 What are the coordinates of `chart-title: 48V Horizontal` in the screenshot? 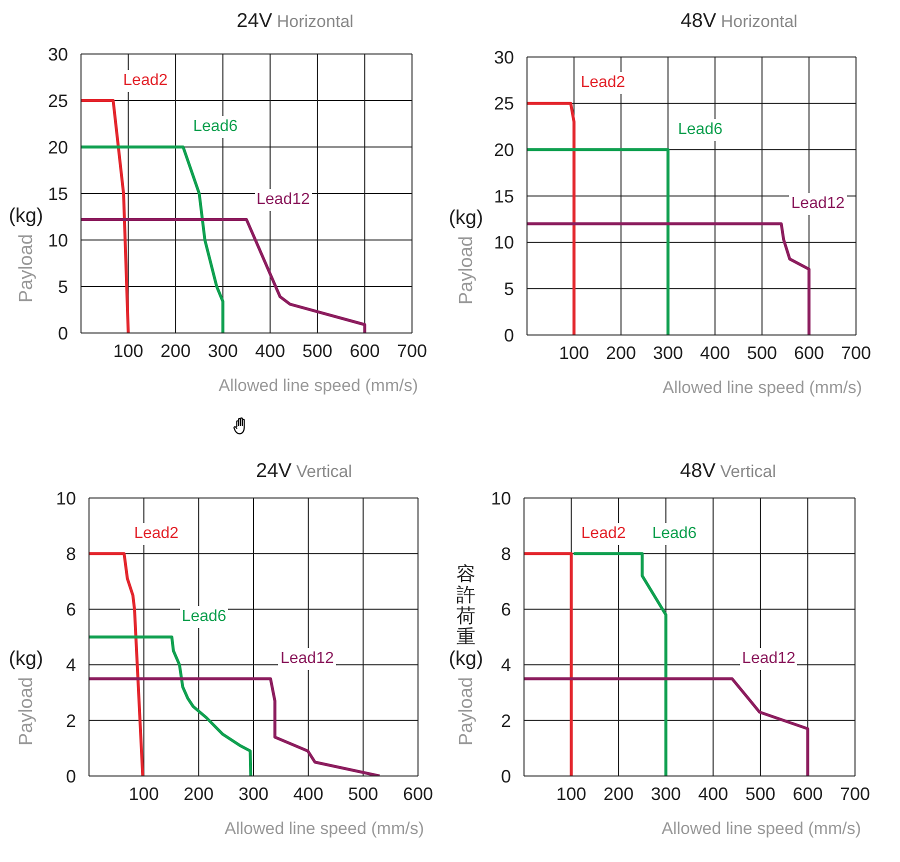 It's located at (739, 21).